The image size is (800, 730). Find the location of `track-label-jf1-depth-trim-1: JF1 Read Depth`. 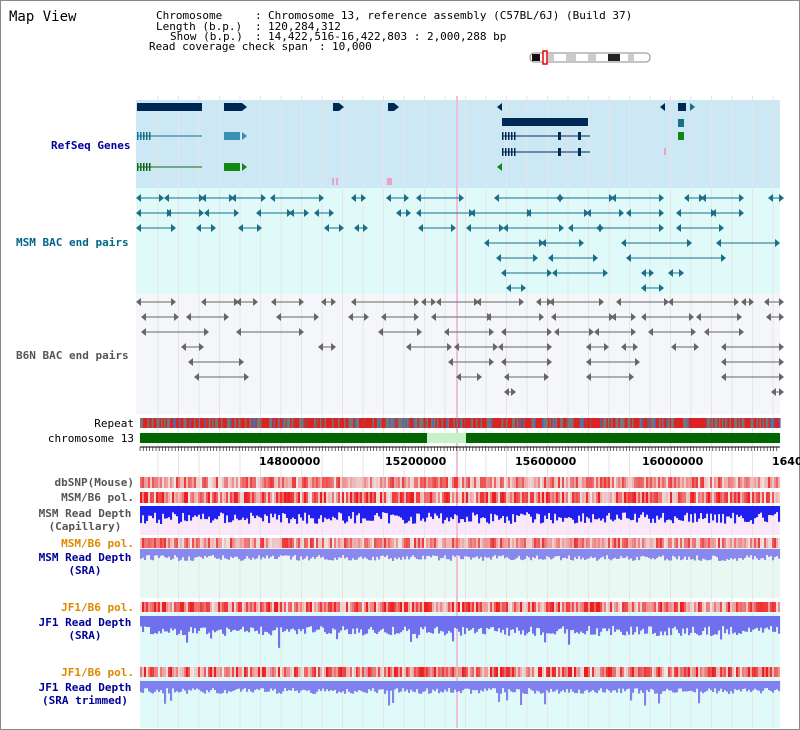

track-label-jf1-depth-trim-1: JF1 Read Depth is located at coordinates (85, 687).